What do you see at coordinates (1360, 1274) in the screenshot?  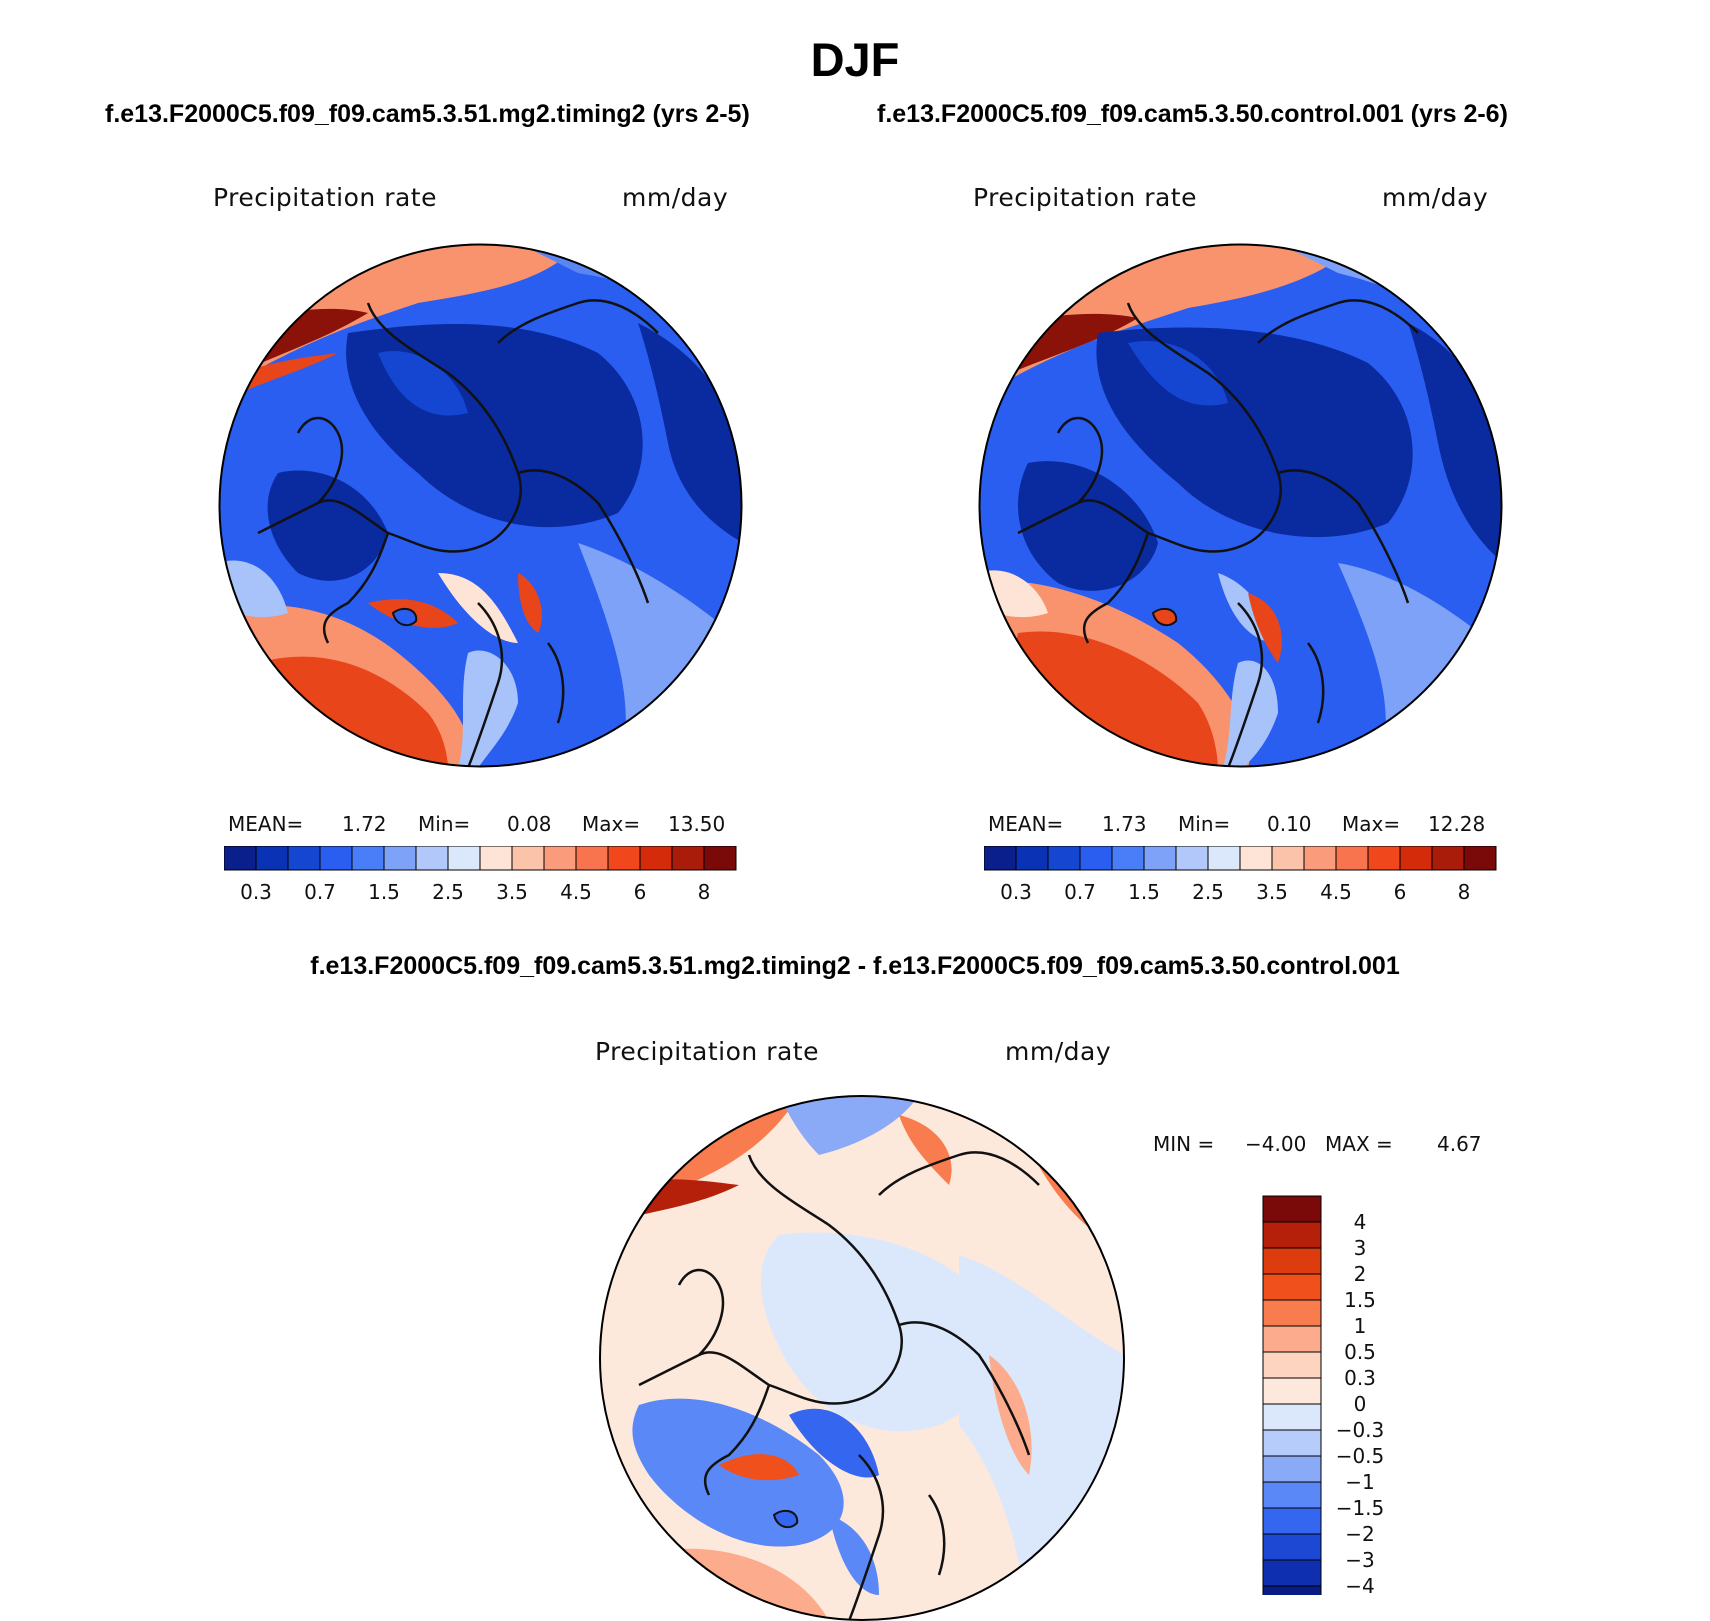 I see `colorbar-difference-tick-label: 2` at bounding box center [1360, 1274].